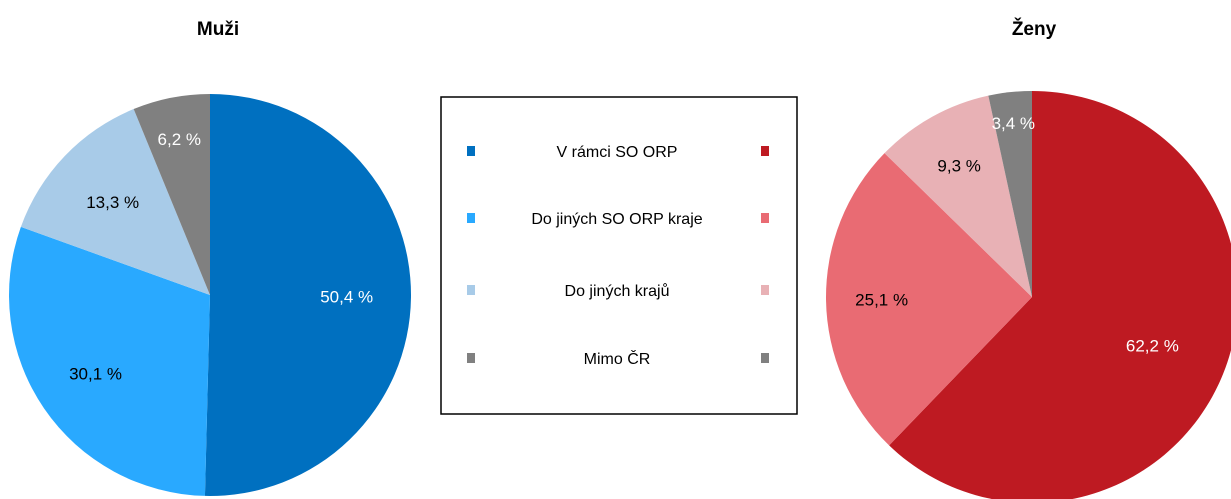  Describe the element at coordinates (765, 218) in the screenshot. I see `legend-swatch-women-do-jinych-so-orp-kraje` at that location.